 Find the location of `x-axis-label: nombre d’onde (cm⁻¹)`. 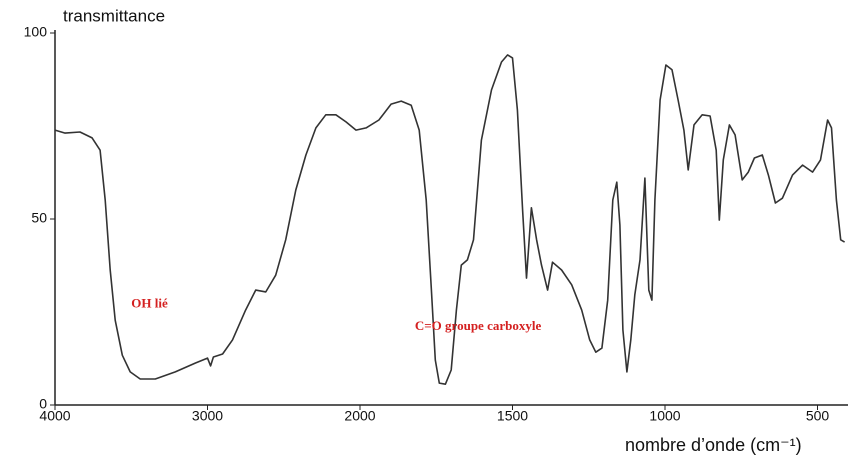

x-axis-label: nombre d’onde (cm⁻¹) is located at coordinates (713, 445).